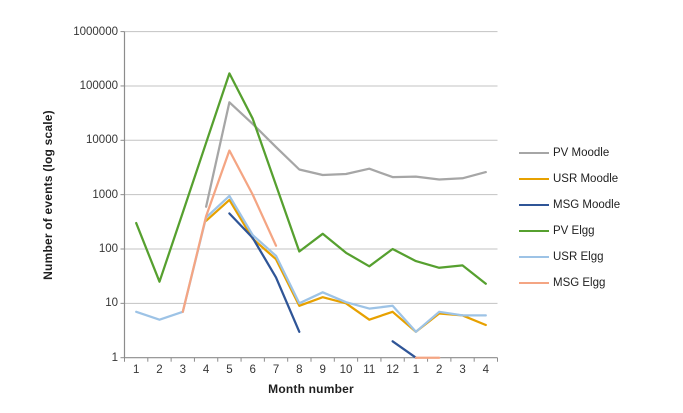  Describe the element at coordinates (102, 140) in the screenshot. I see `y-tick-label: 10000` at that location.